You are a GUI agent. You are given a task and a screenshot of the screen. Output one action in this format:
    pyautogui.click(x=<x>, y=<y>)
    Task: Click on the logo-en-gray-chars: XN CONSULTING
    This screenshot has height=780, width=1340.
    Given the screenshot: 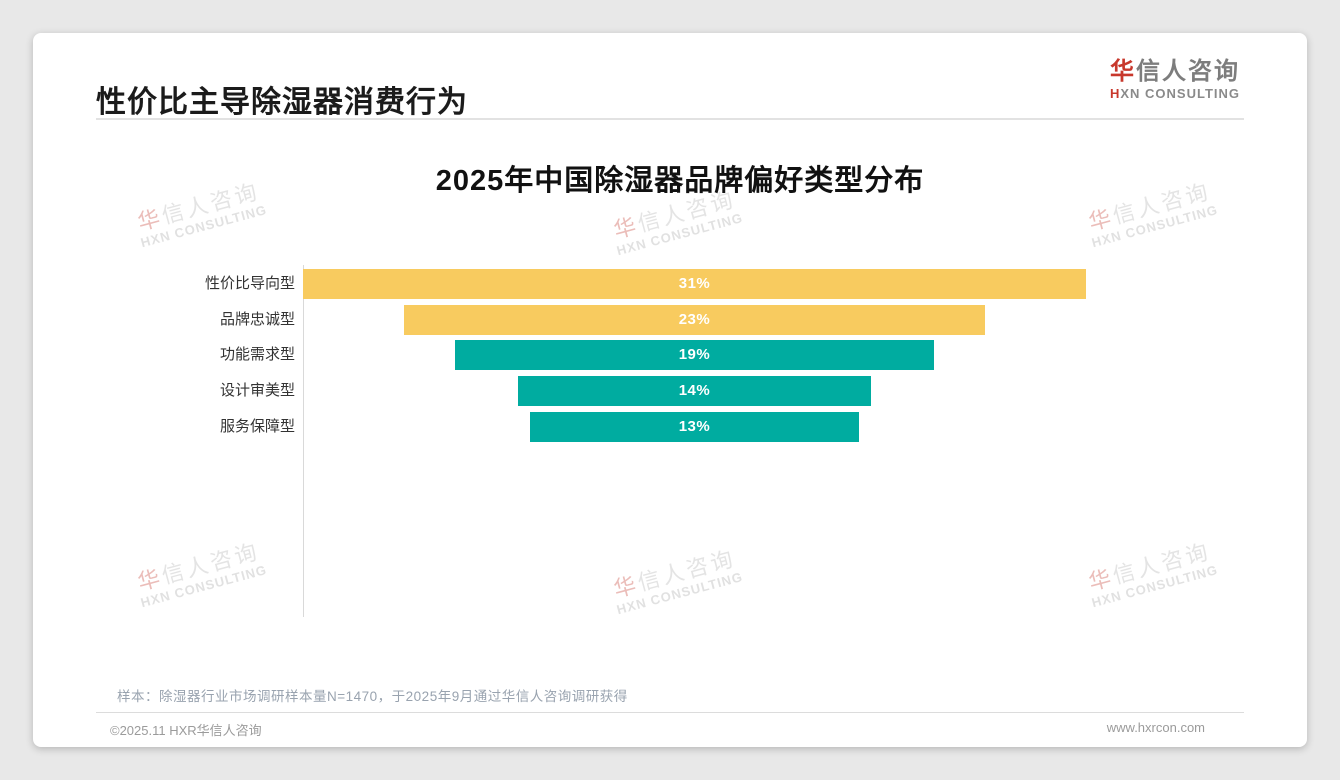 What is the action you would take?
    pyautogui.click(x=1180, y=94)
    